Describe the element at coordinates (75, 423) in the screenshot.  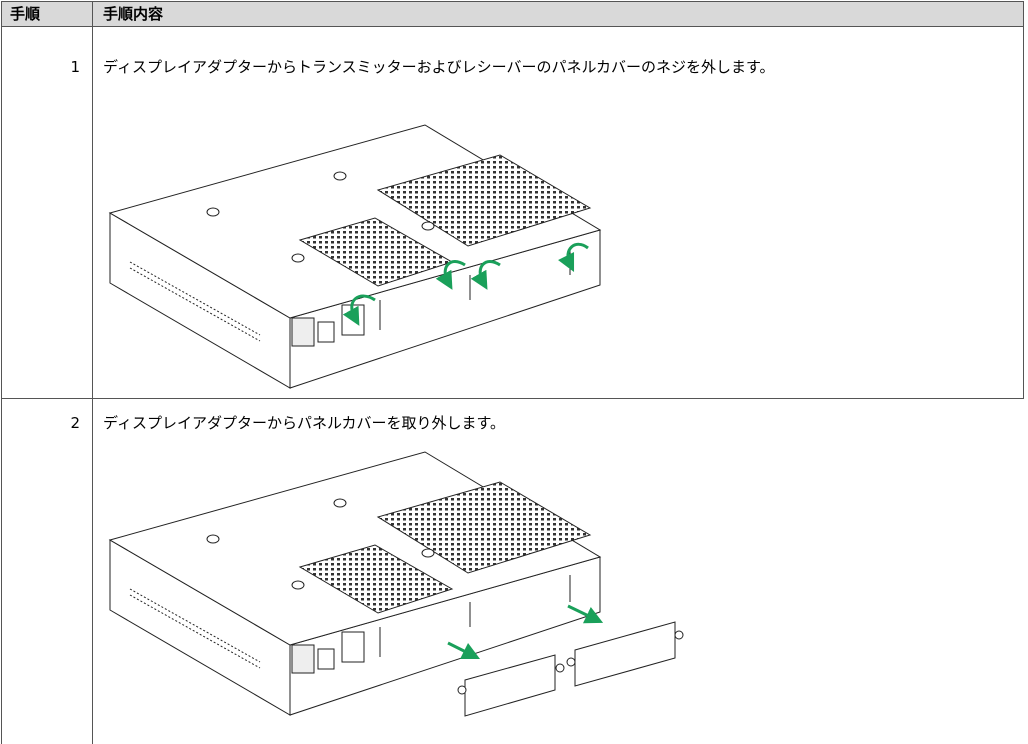
I see `step-number: 2` at that location.